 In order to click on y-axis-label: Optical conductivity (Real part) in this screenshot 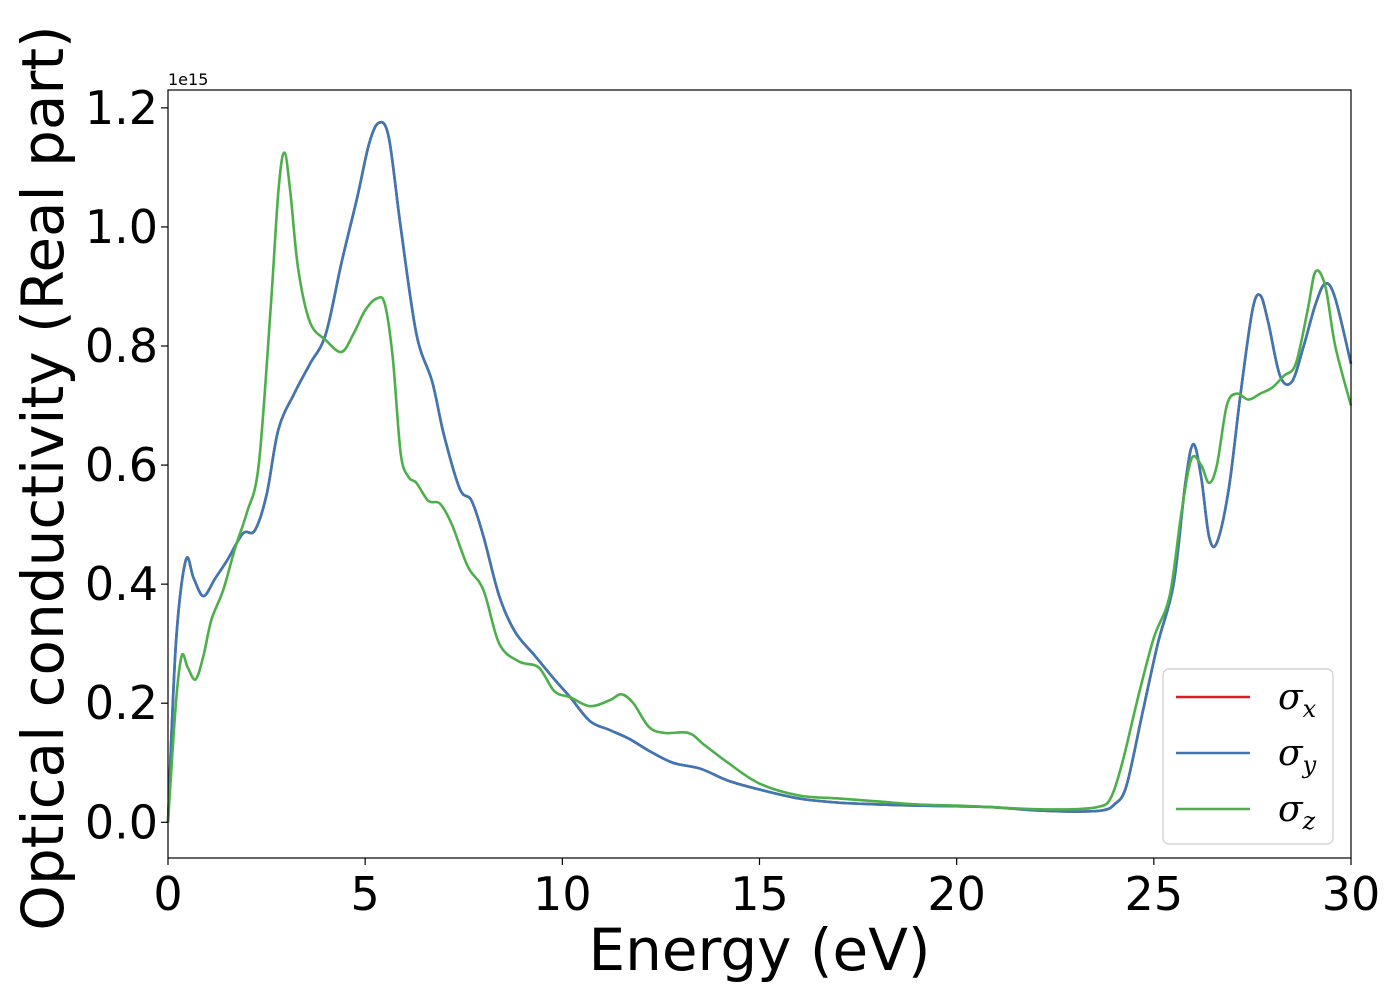, I will do `click(43, 477)`.